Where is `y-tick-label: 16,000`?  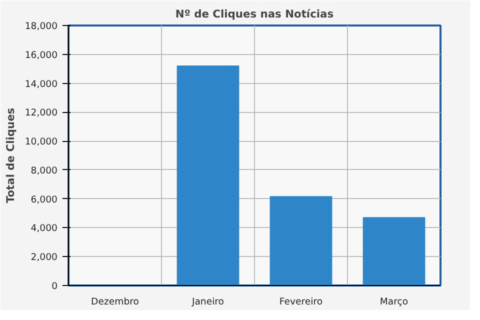 y-tick-label: 16,000 is located at coordinates (41, 55).